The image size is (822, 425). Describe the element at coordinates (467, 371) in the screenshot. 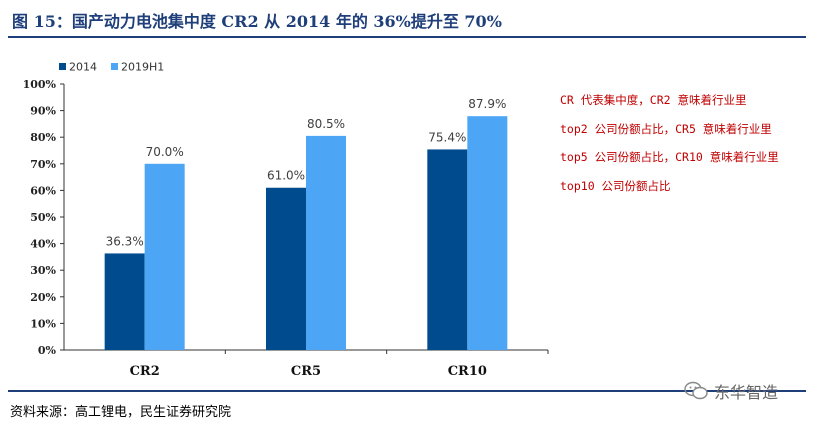

I see `x-tick-label: CR10` at that location.